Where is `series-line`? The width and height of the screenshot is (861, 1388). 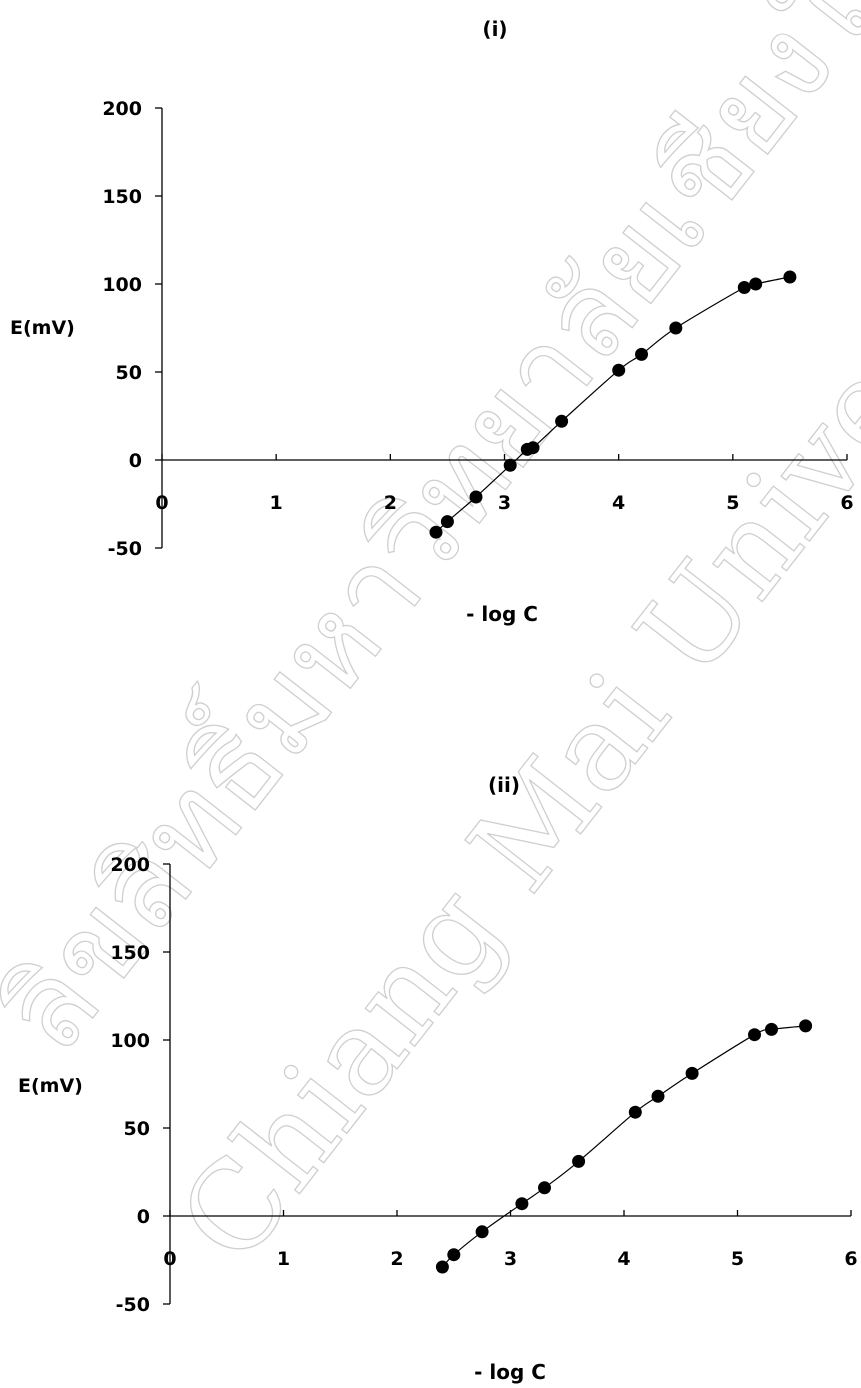 series-line is located at coordinates (623, 1146).